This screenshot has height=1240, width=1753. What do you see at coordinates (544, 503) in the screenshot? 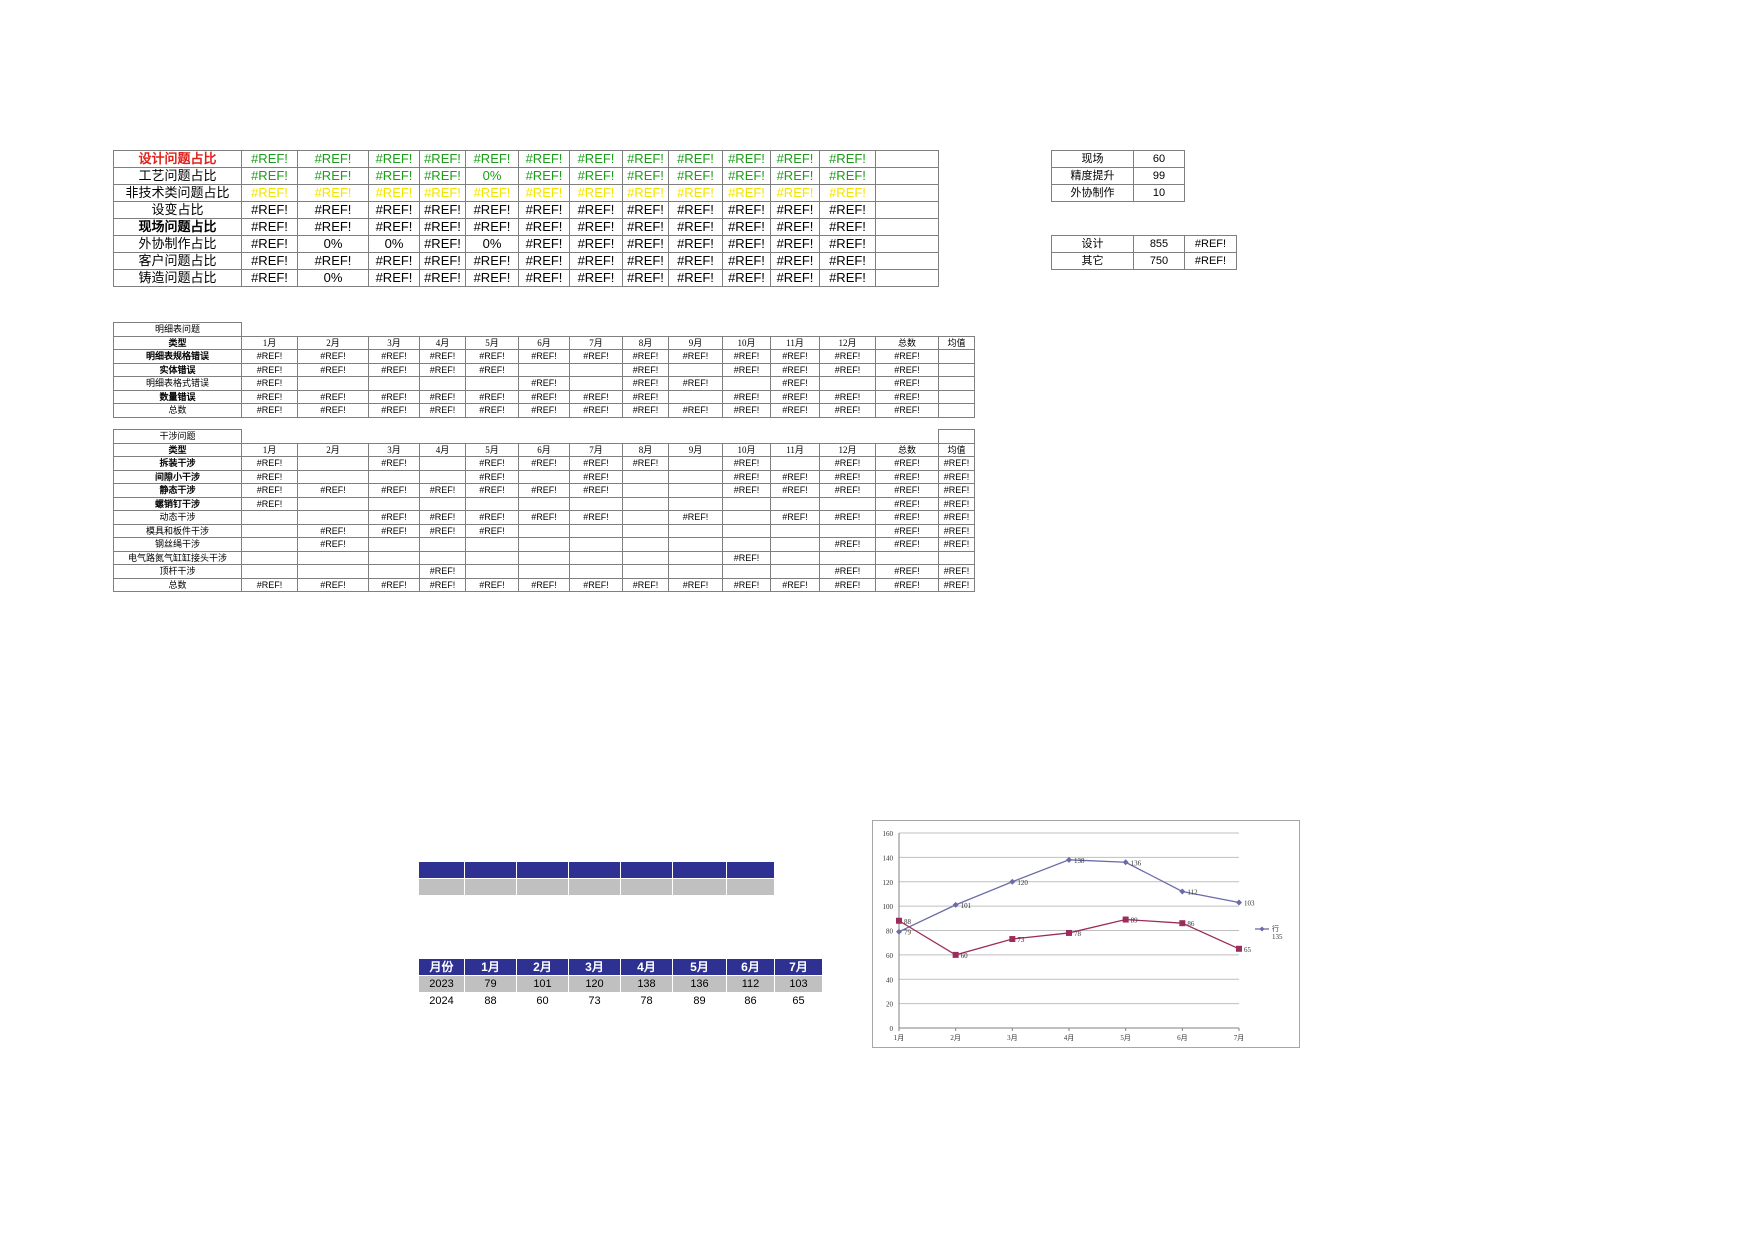
I see `detail-row: 螺销钉干涉 #REF! #REF! #REF!` at bounding box center [544, 503].